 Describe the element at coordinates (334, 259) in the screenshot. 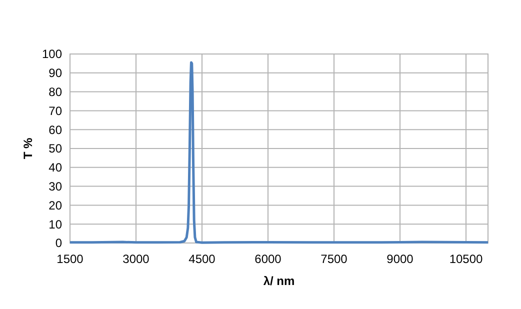

I see `x-tick-label: 7500` at that location.